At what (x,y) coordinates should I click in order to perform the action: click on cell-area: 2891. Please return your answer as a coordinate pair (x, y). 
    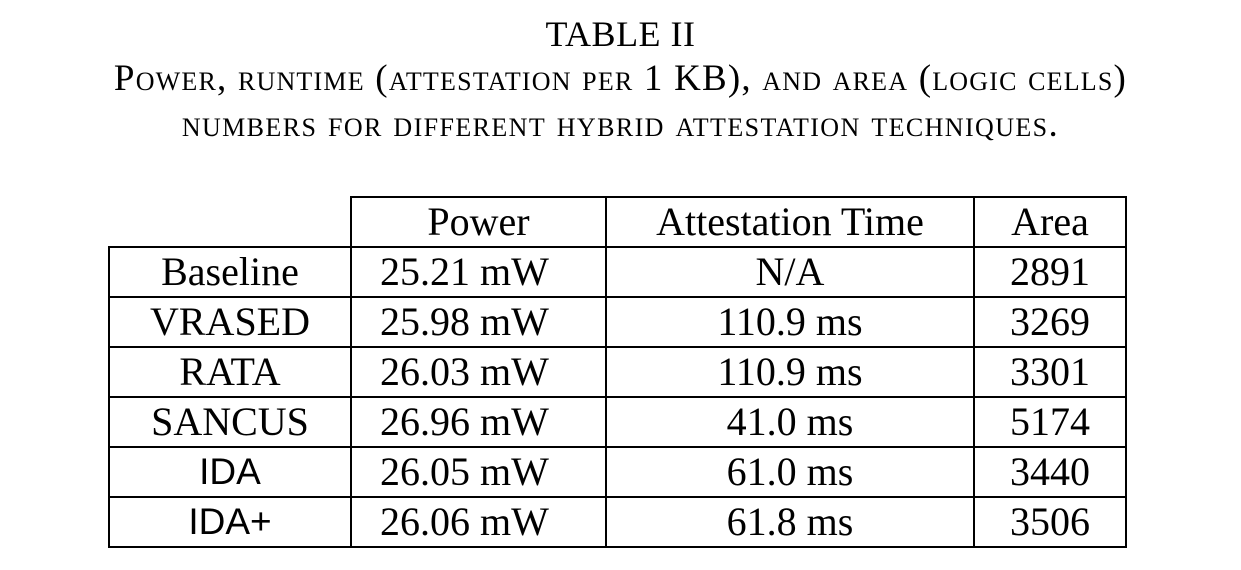
    Looking at the image, I should click on (1050, 272).